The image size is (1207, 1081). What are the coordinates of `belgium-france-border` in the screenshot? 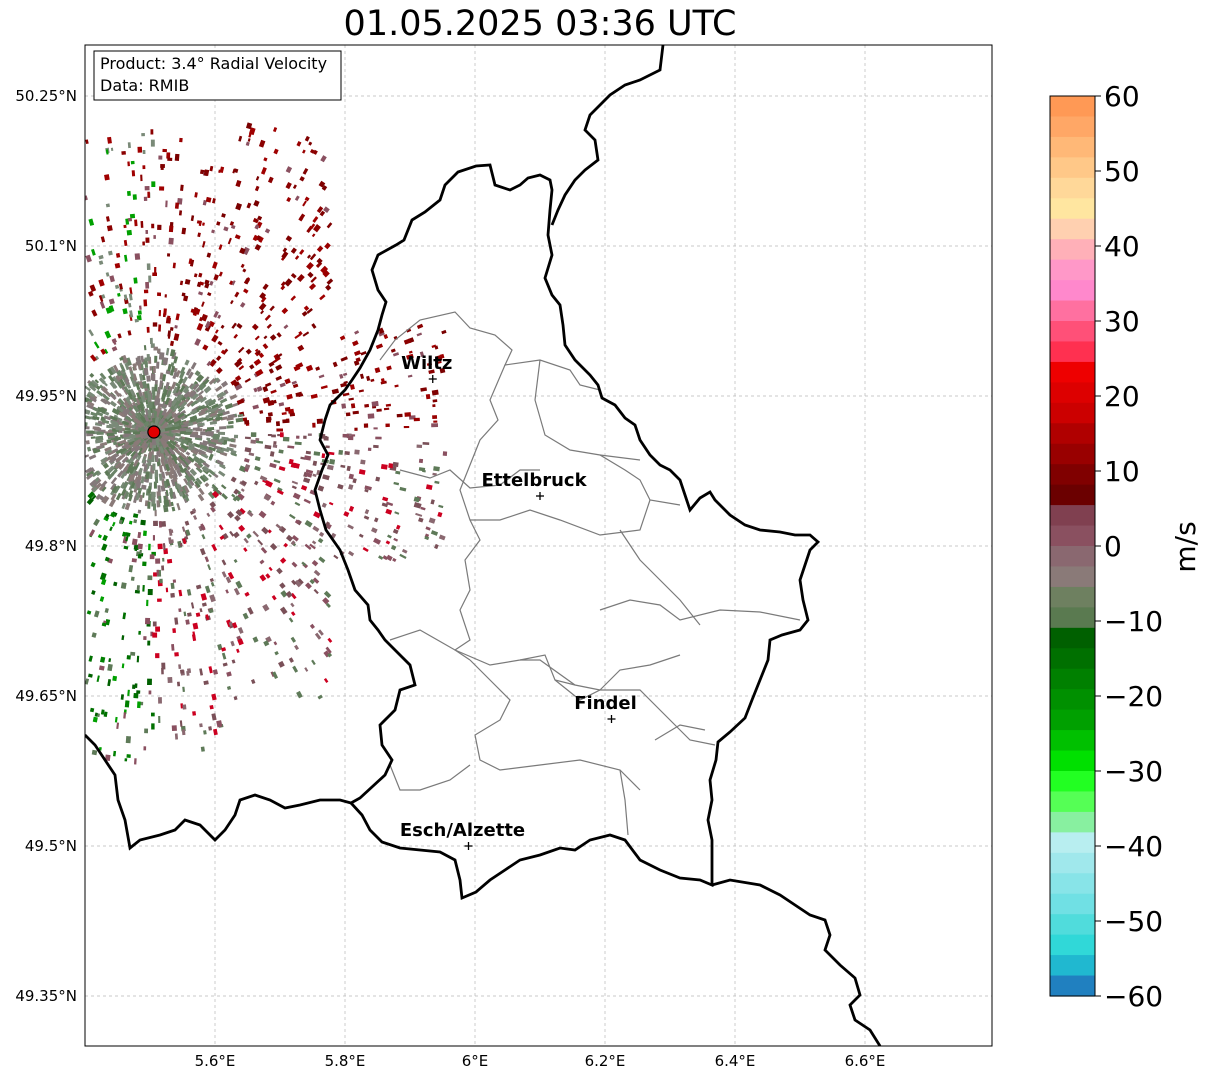 It's located at (218, 792).